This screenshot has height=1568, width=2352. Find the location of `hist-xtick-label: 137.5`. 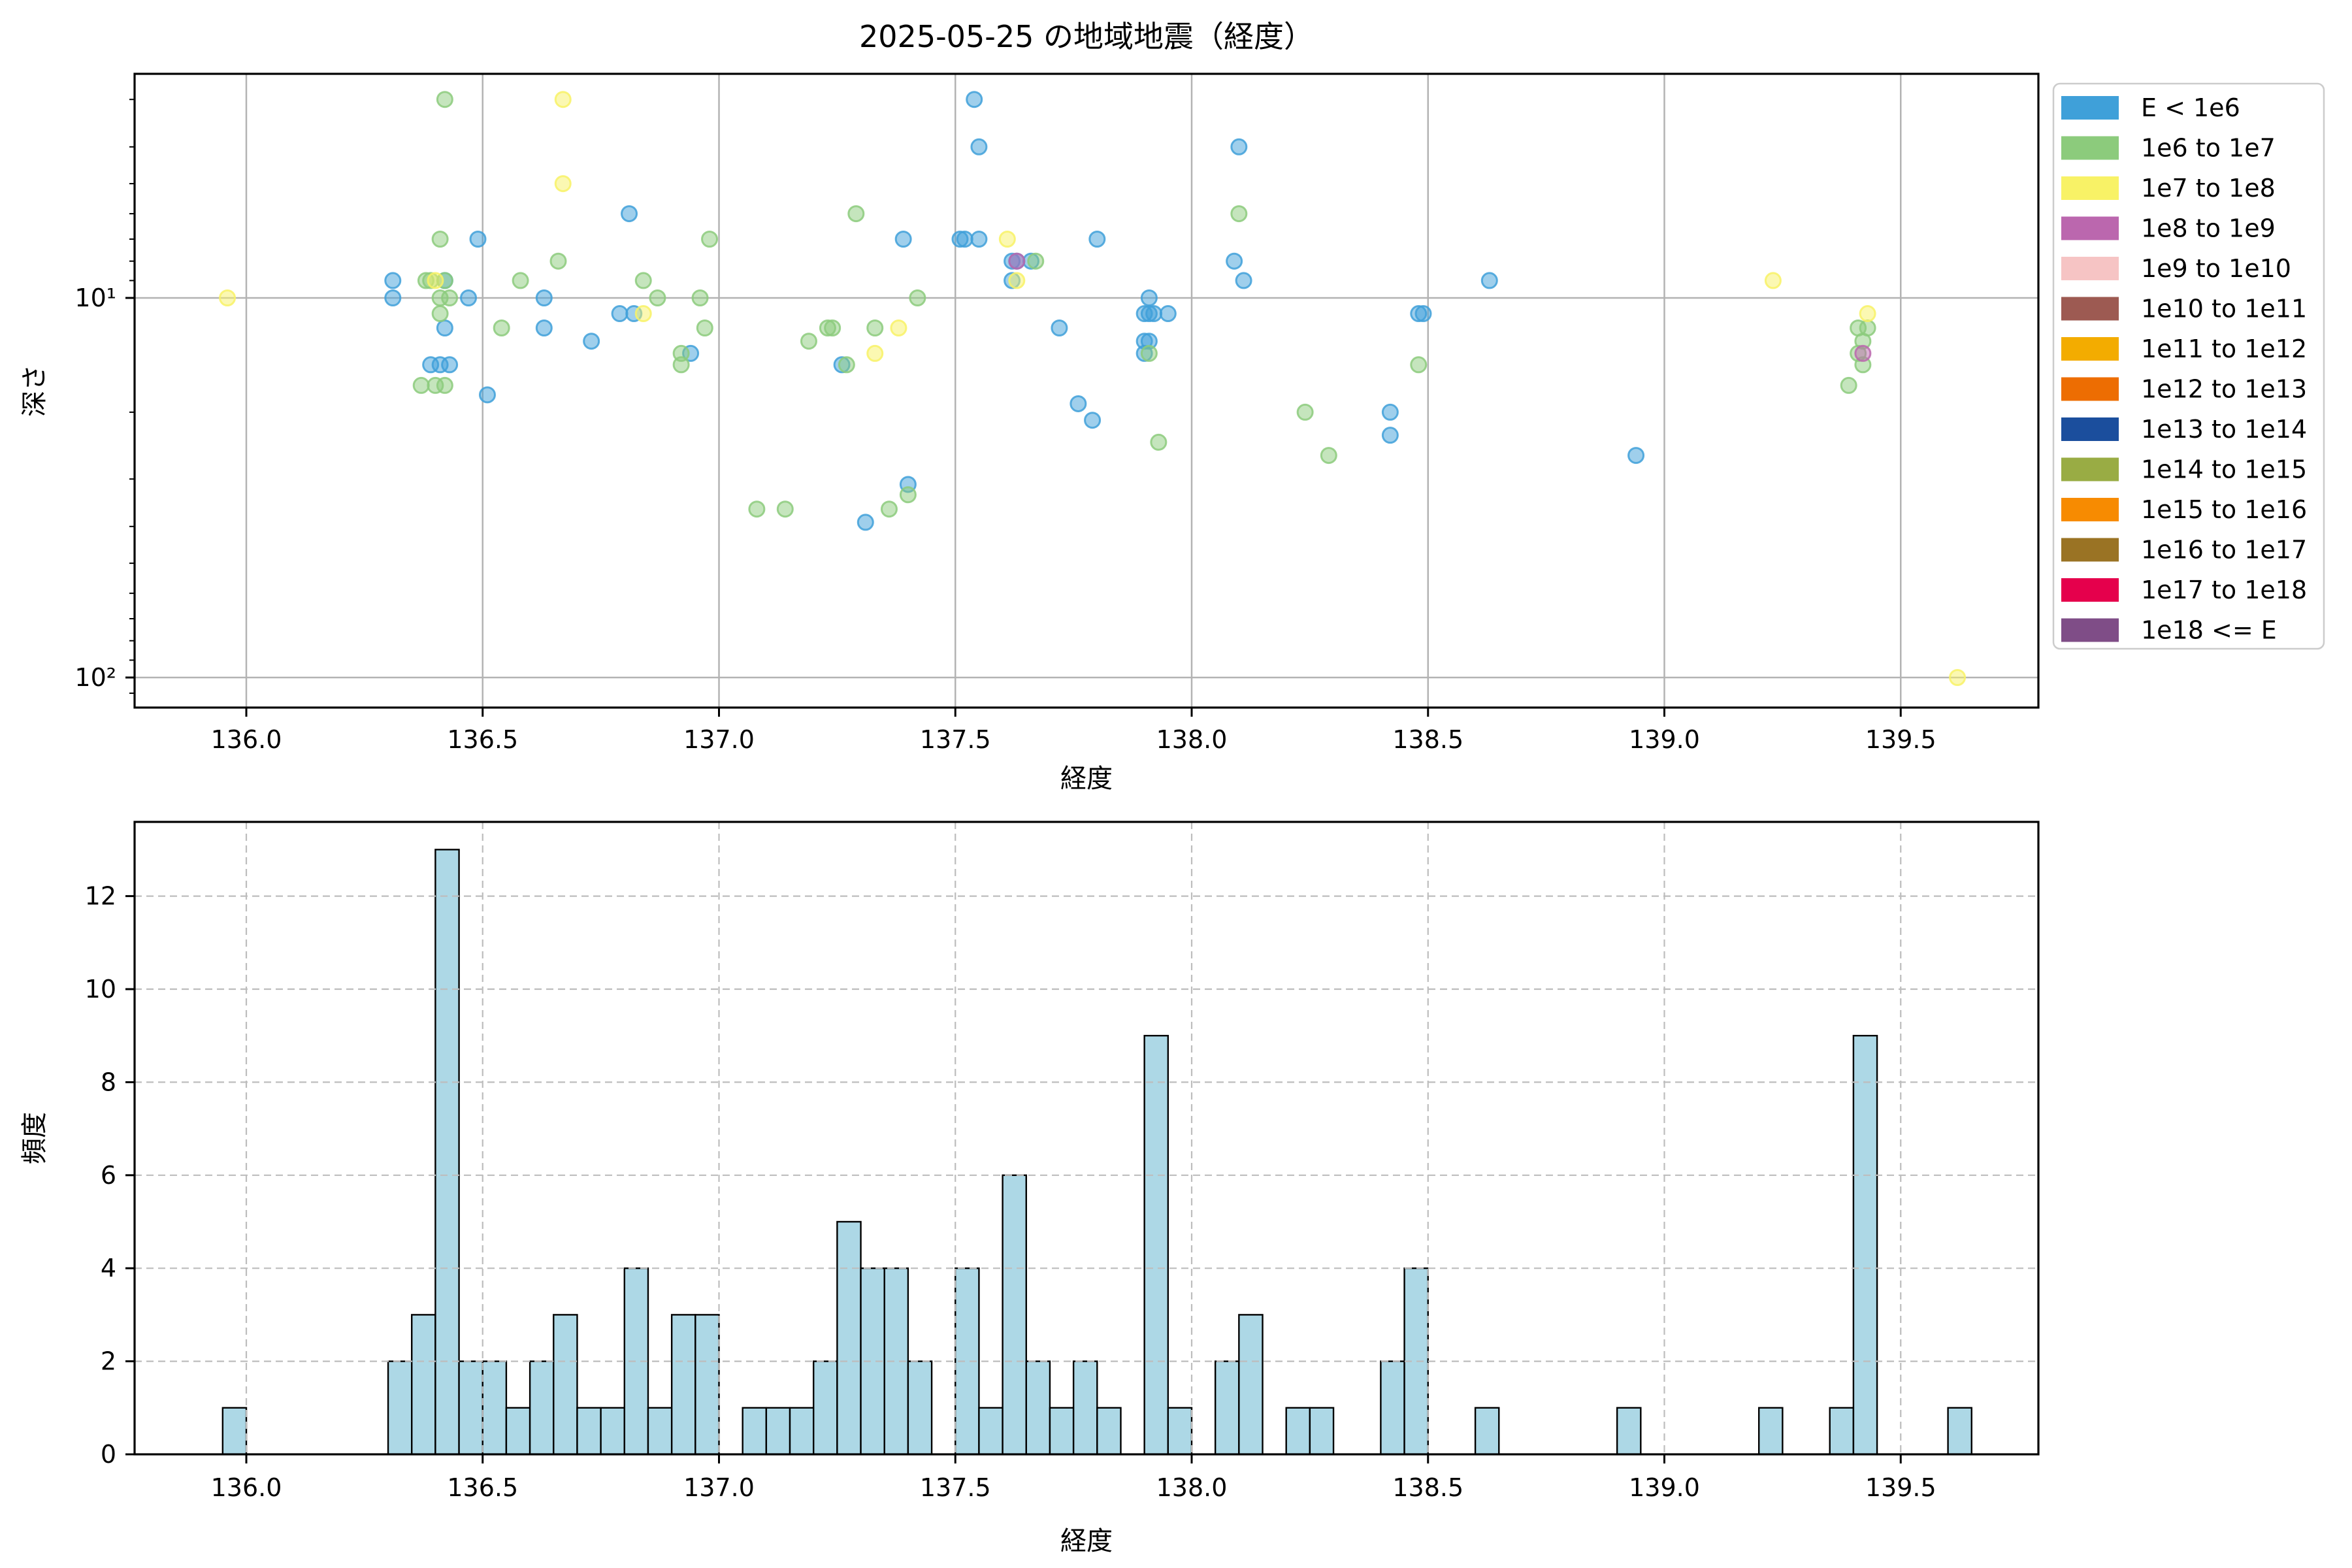

hist-xtick-label: 137.5 is located at coordinates (955, 1487).